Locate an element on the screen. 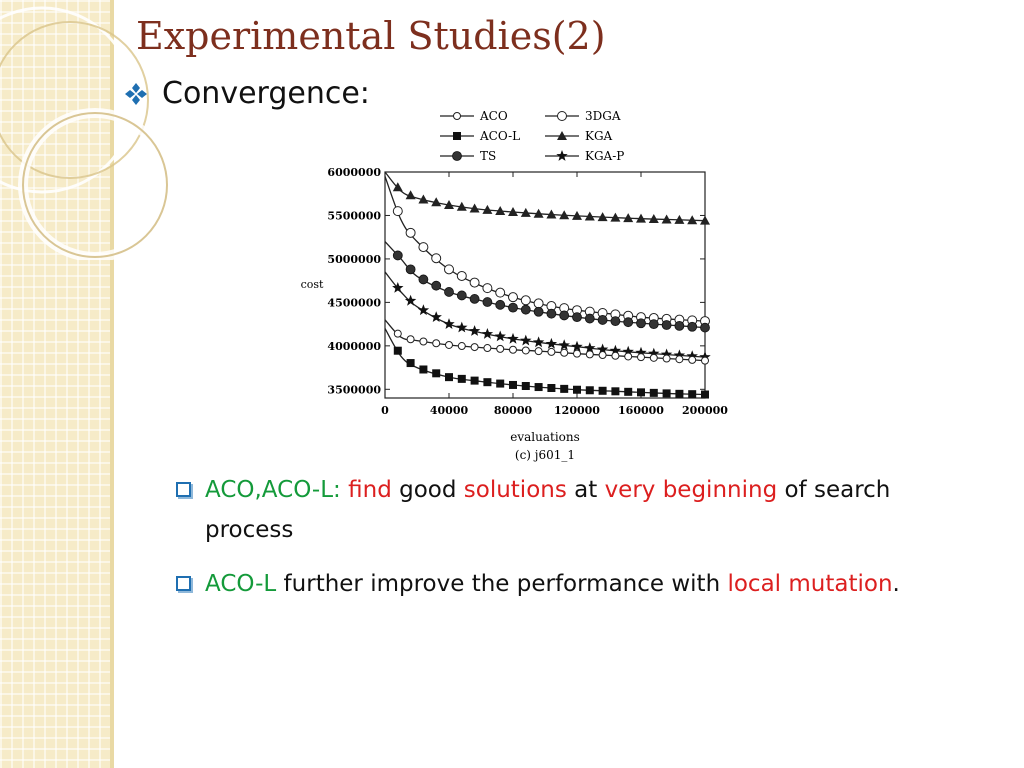 The height and width of the screenshot is (768, 1024). x-axis-label: evaluations is located at coordinates (545, 437).